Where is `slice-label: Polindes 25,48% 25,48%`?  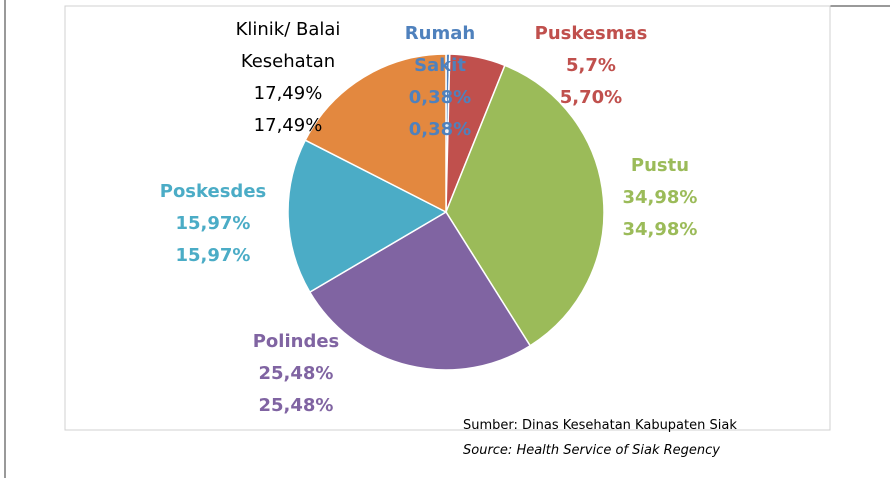
slice-label: Polindes 25,48% 25,48% is located at coordinates (296, 374).